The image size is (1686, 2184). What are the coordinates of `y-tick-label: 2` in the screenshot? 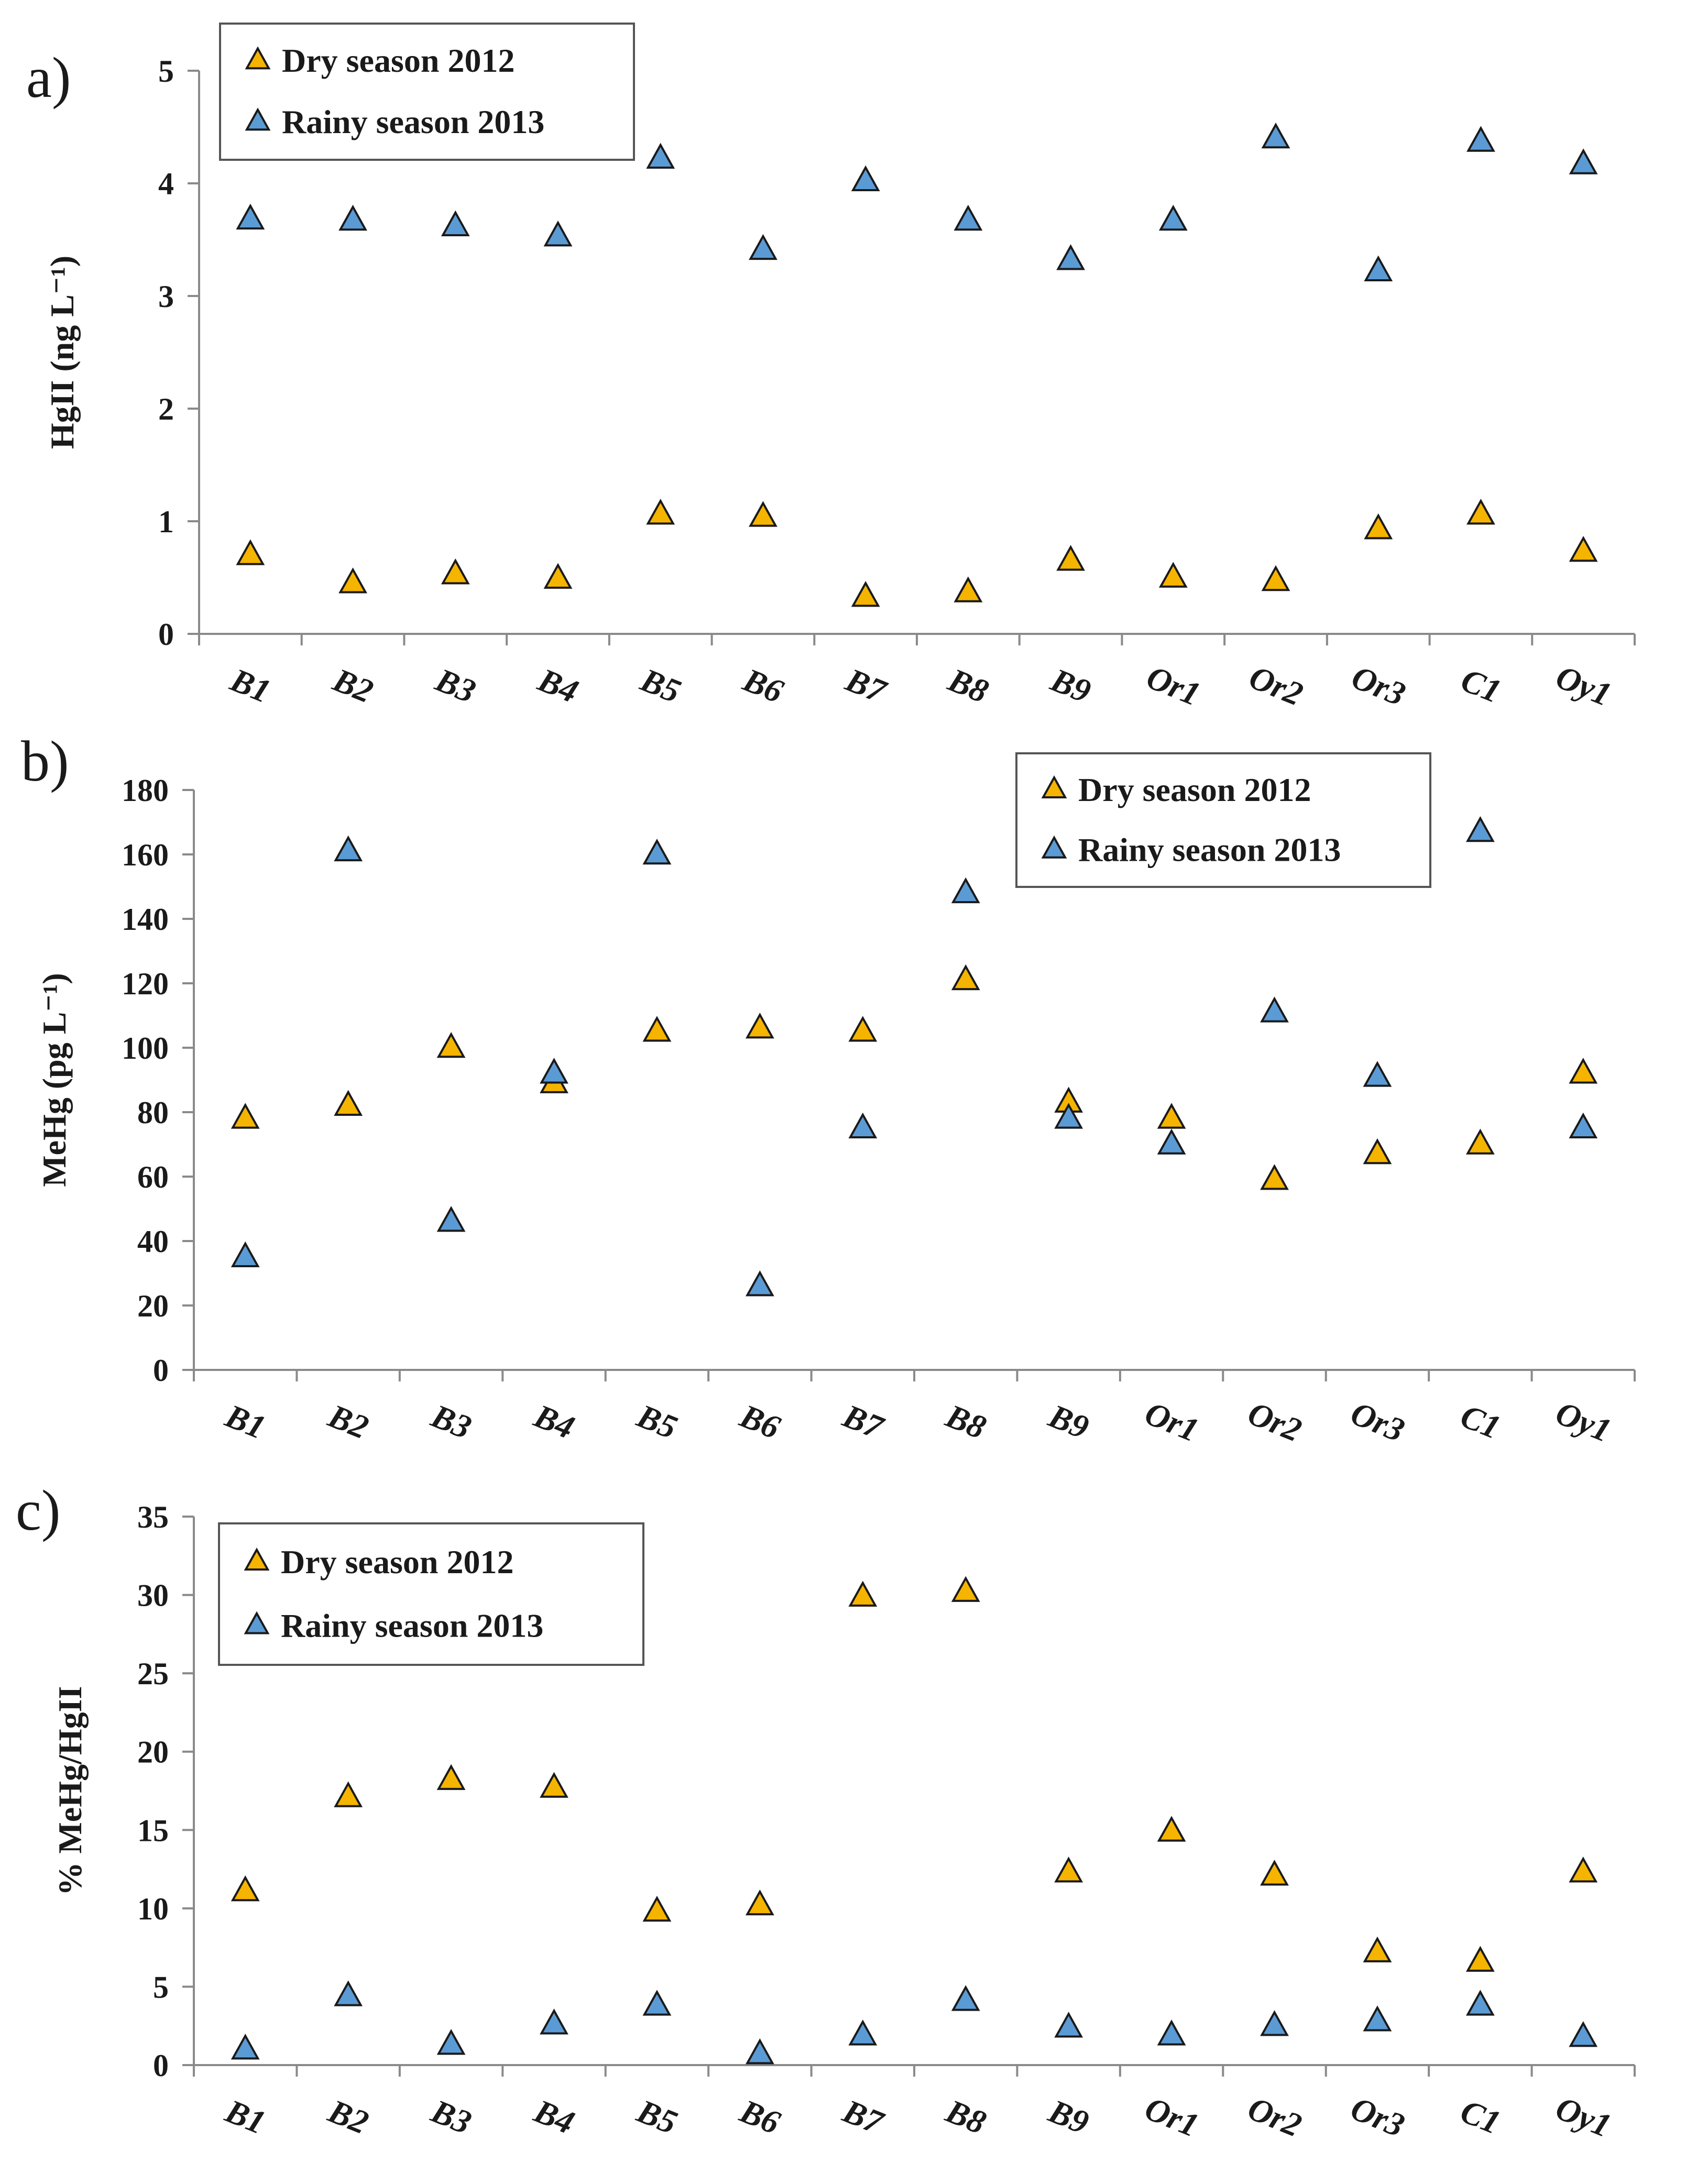 It's located at (166, 409).